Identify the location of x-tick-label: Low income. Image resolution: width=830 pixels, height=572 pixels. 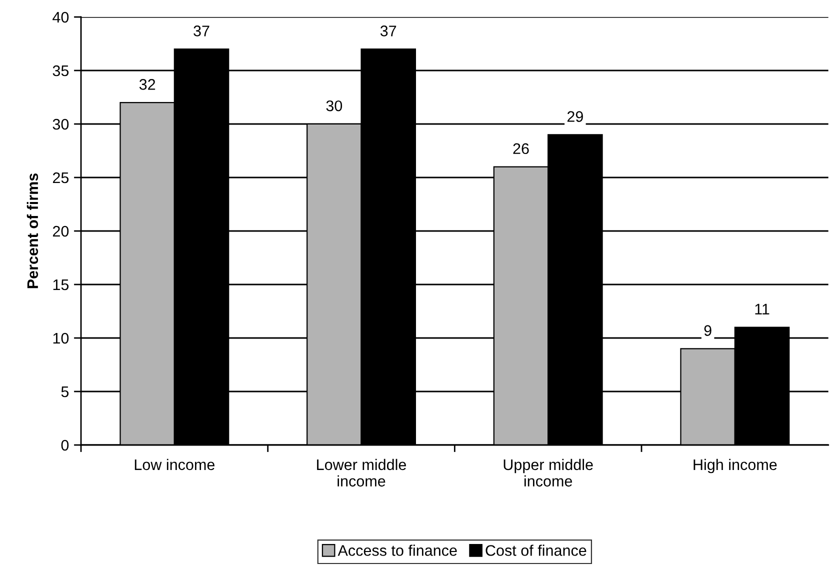
(174, 464).